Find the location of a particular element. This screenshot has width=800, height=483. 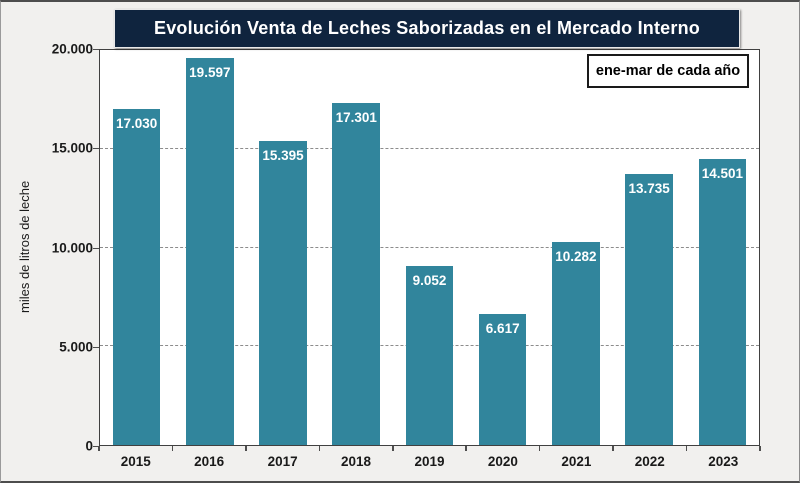

bar-2023: 14.501 is located at coordinates (722, 301).